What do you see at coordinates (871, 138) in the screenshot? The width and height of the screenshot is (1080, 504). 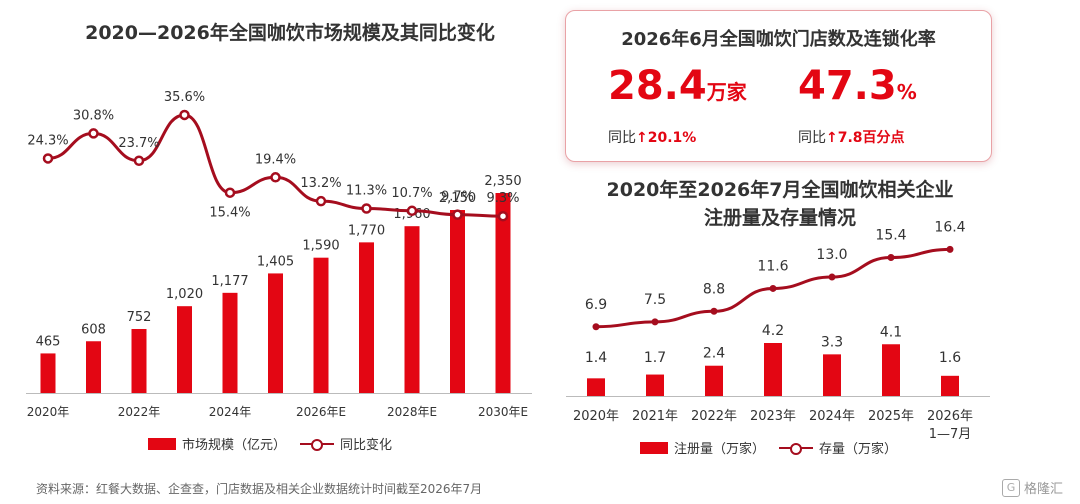 I see `yoy-value: 7.8百分点` at bounding box center [871, 138].